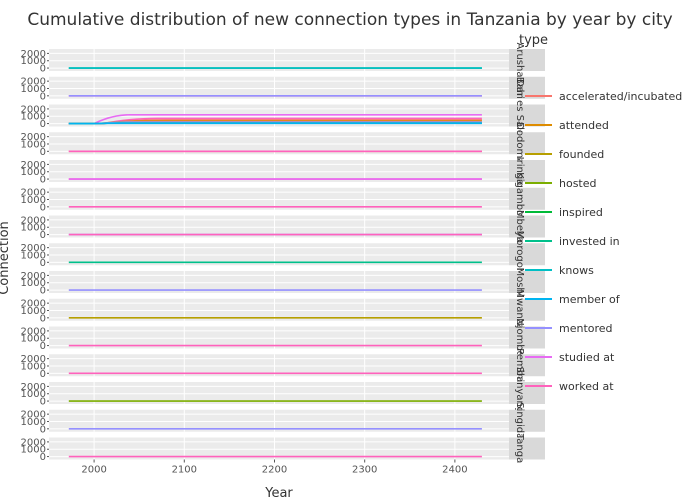 The image size is (700, 500). I want to click on facet-strip-label: Arusha, so click(519, 60).